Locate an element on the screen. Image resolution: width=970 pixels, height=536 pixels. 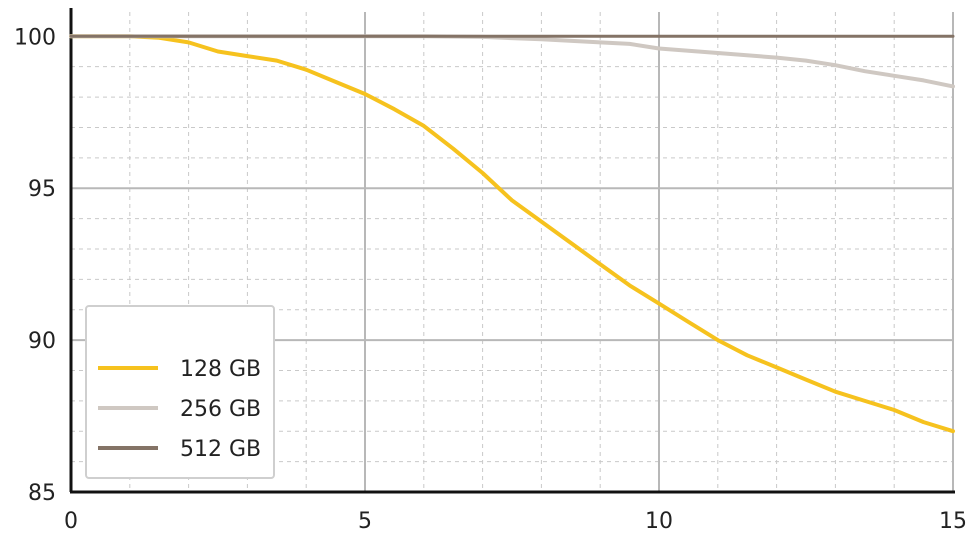
legend-box is located at coordinates (180, 392).